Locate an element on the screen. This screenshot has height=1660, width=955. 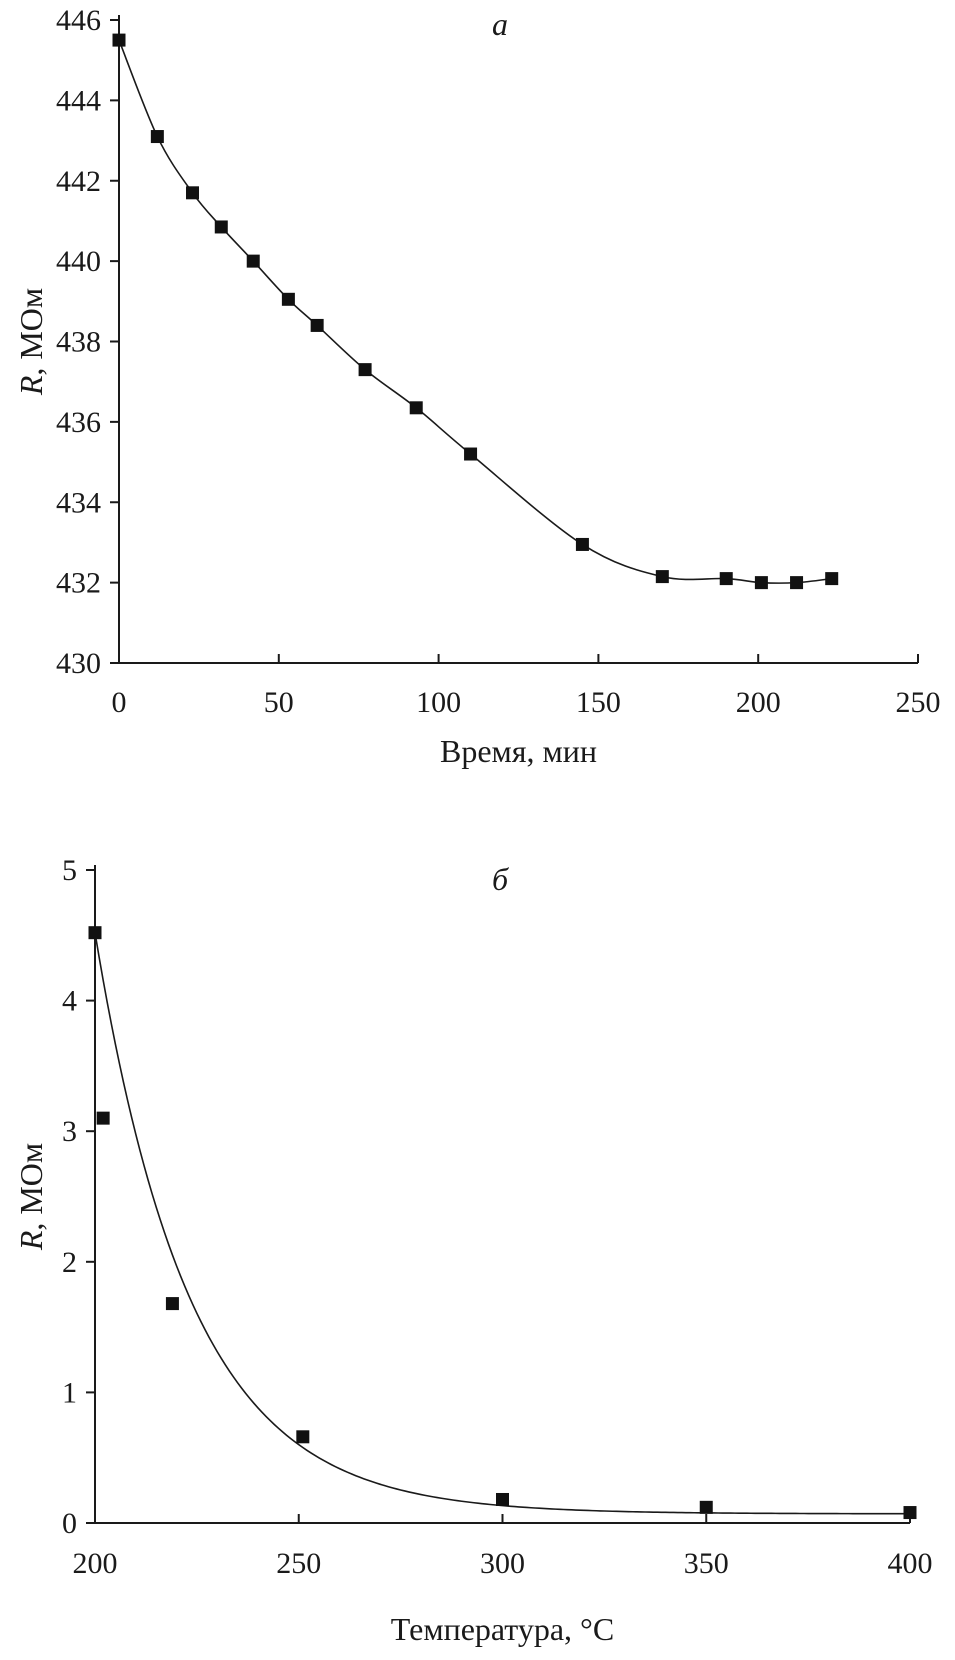
y-tick-label: 3 is located at coordinates (69, 1131).